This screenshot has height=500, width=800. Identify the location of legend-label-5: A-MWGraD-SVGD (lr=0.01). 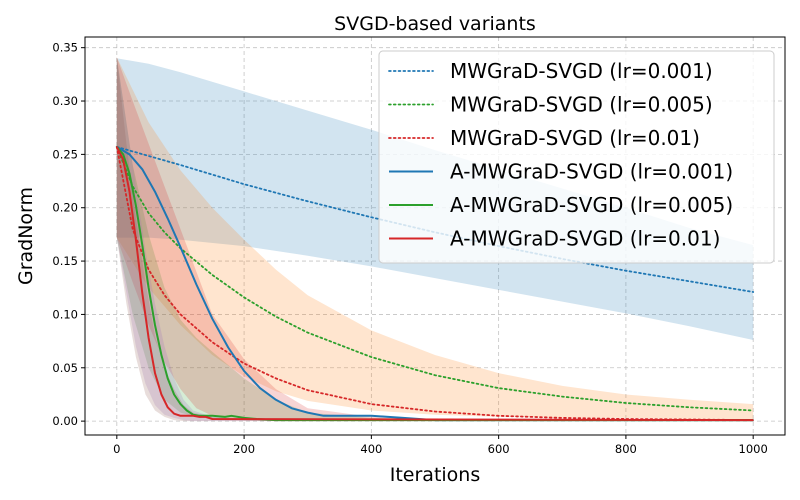
(585, 239).